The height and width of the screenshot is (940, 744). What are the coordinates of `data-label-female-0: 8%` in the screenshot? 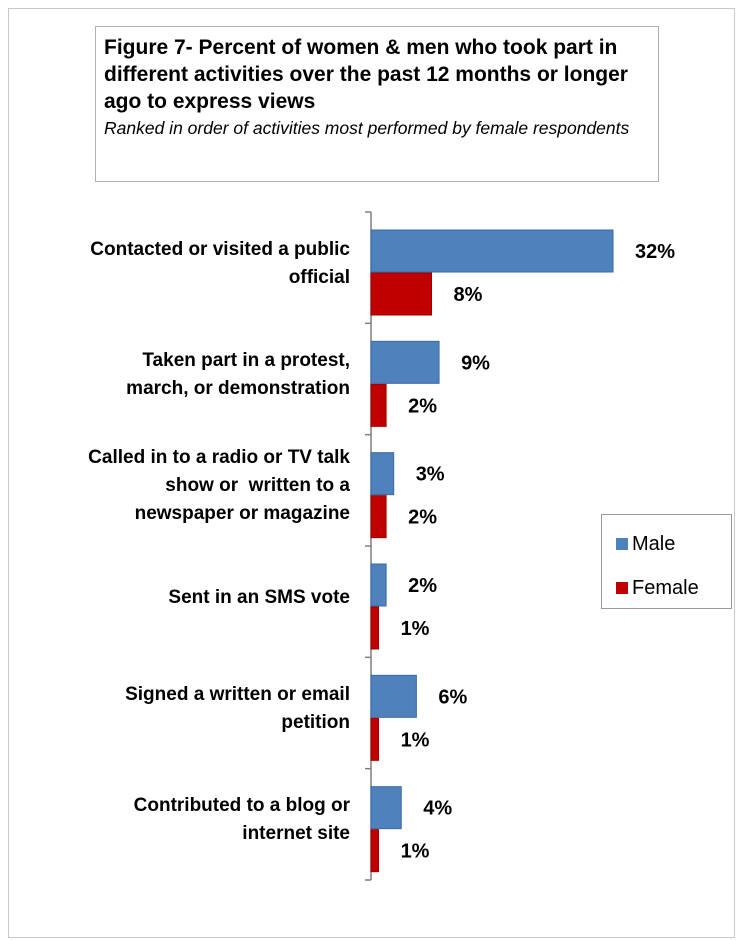 It's located at (468, 295).